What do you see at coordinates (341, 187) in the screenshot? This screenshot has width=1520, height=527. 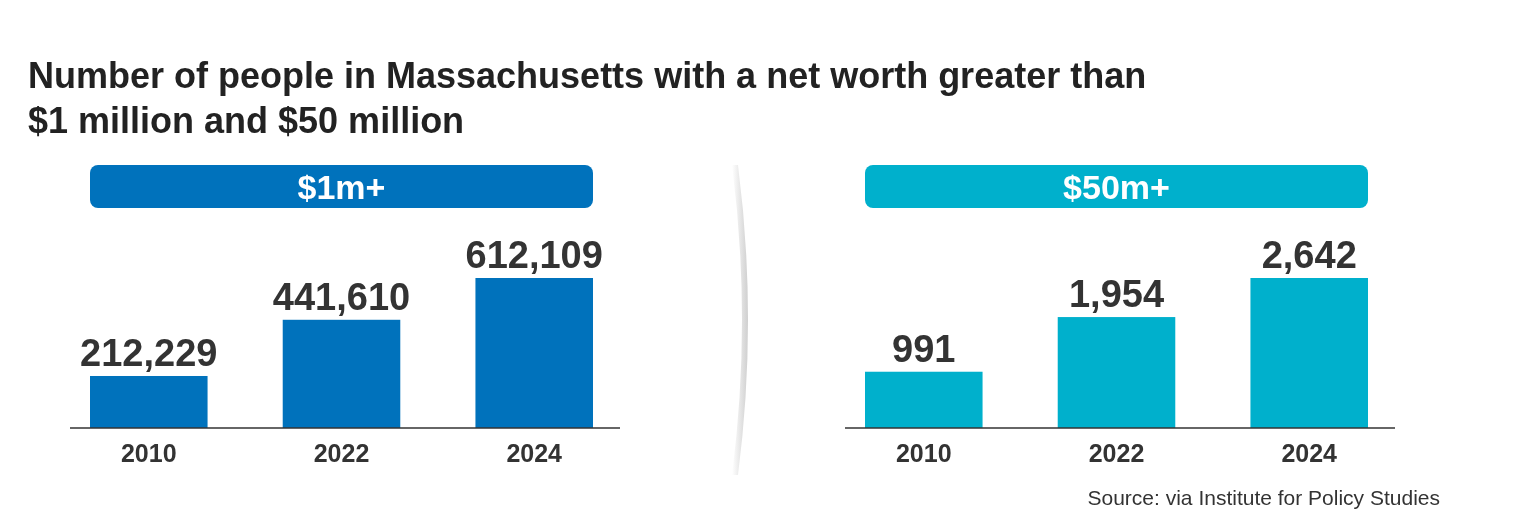 I see `chart-subtitle: $1m+` at bounding box center [341, 187].